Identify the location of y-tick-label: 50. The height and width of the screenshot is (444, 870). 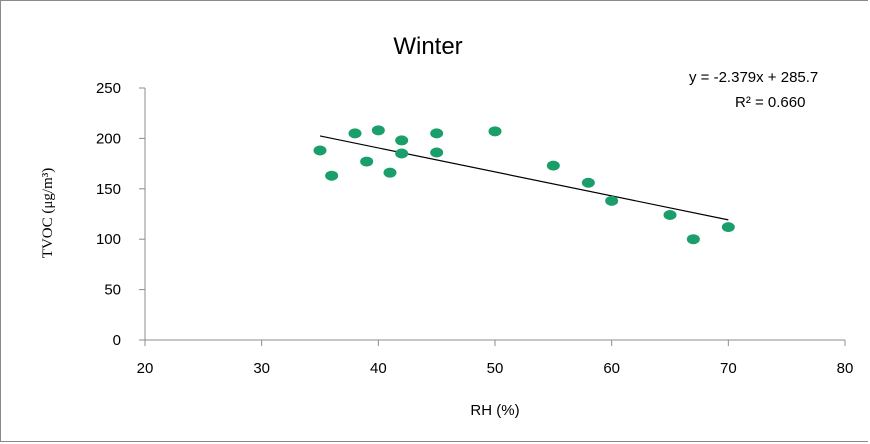
(112, 290).